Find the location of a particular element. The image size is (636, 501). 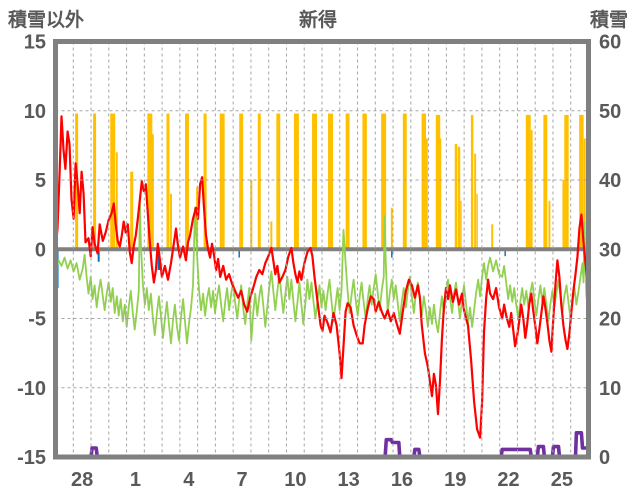

svg-text: 40 is located at coordinates (610, 181).